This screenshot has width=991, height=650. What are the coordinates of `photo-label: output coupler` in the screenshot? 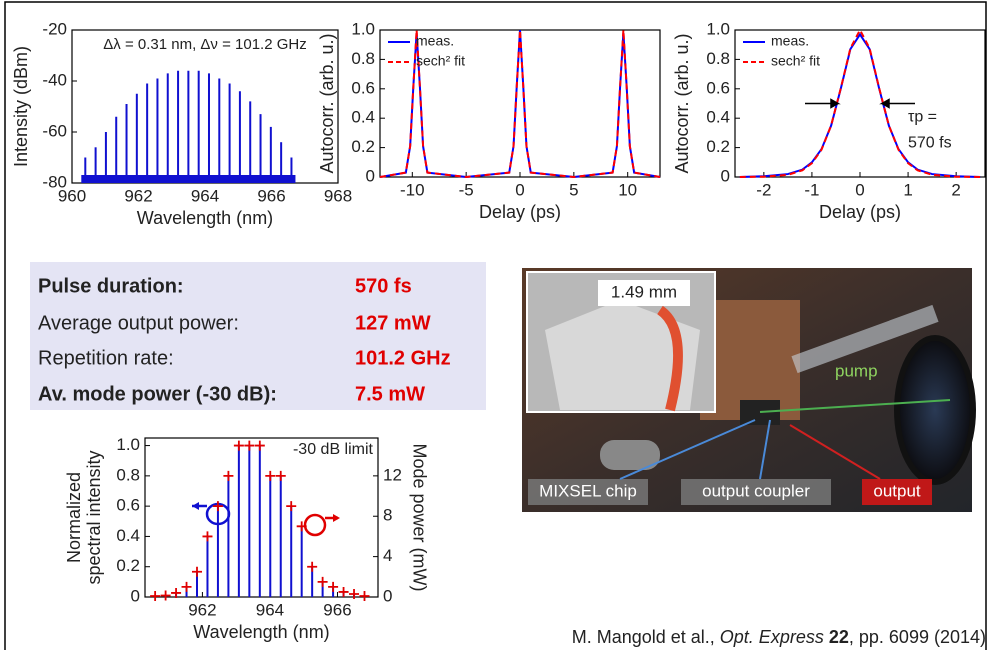 It's located at (756, 490).